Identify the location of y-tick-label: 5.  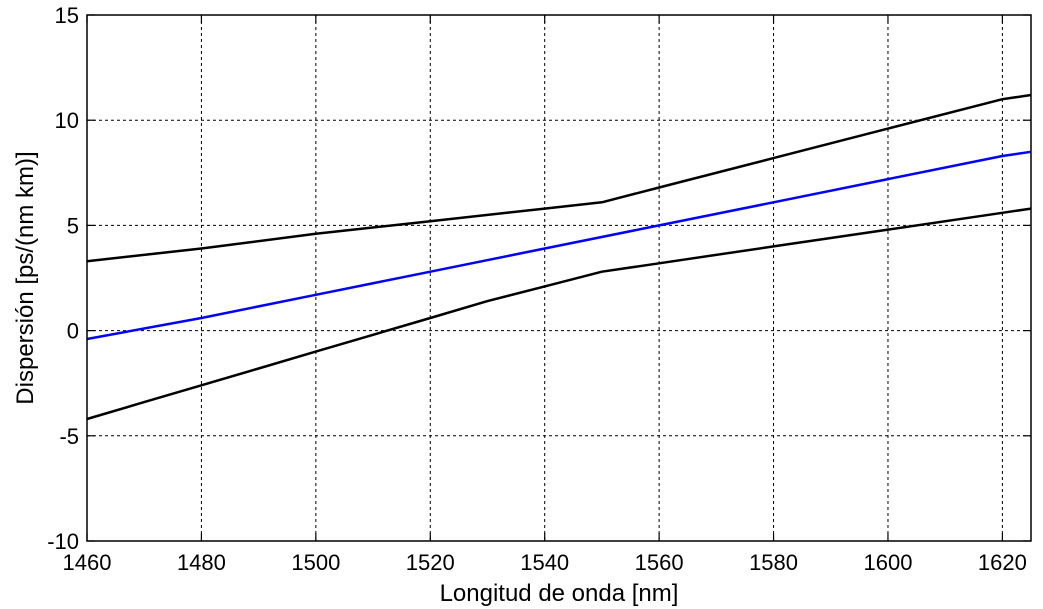
(73, 225).